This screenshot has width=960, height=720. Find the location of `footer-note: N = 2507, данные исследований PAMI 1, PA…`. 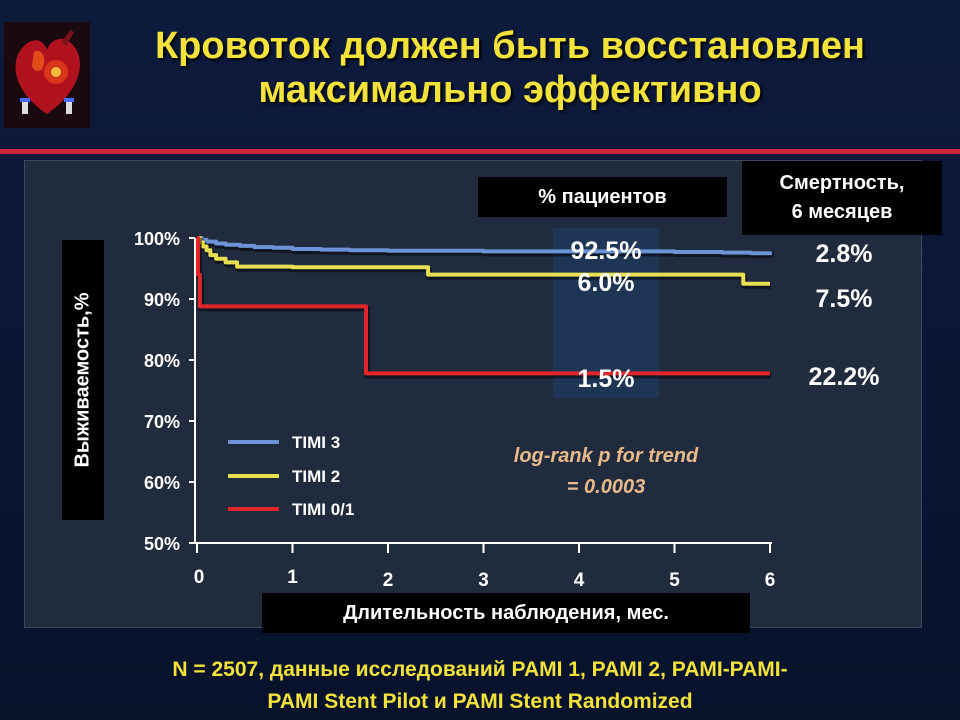

footer-note: N = 2507, данные исследований PAMI 1, PA… is located at coordinates (480, 686).